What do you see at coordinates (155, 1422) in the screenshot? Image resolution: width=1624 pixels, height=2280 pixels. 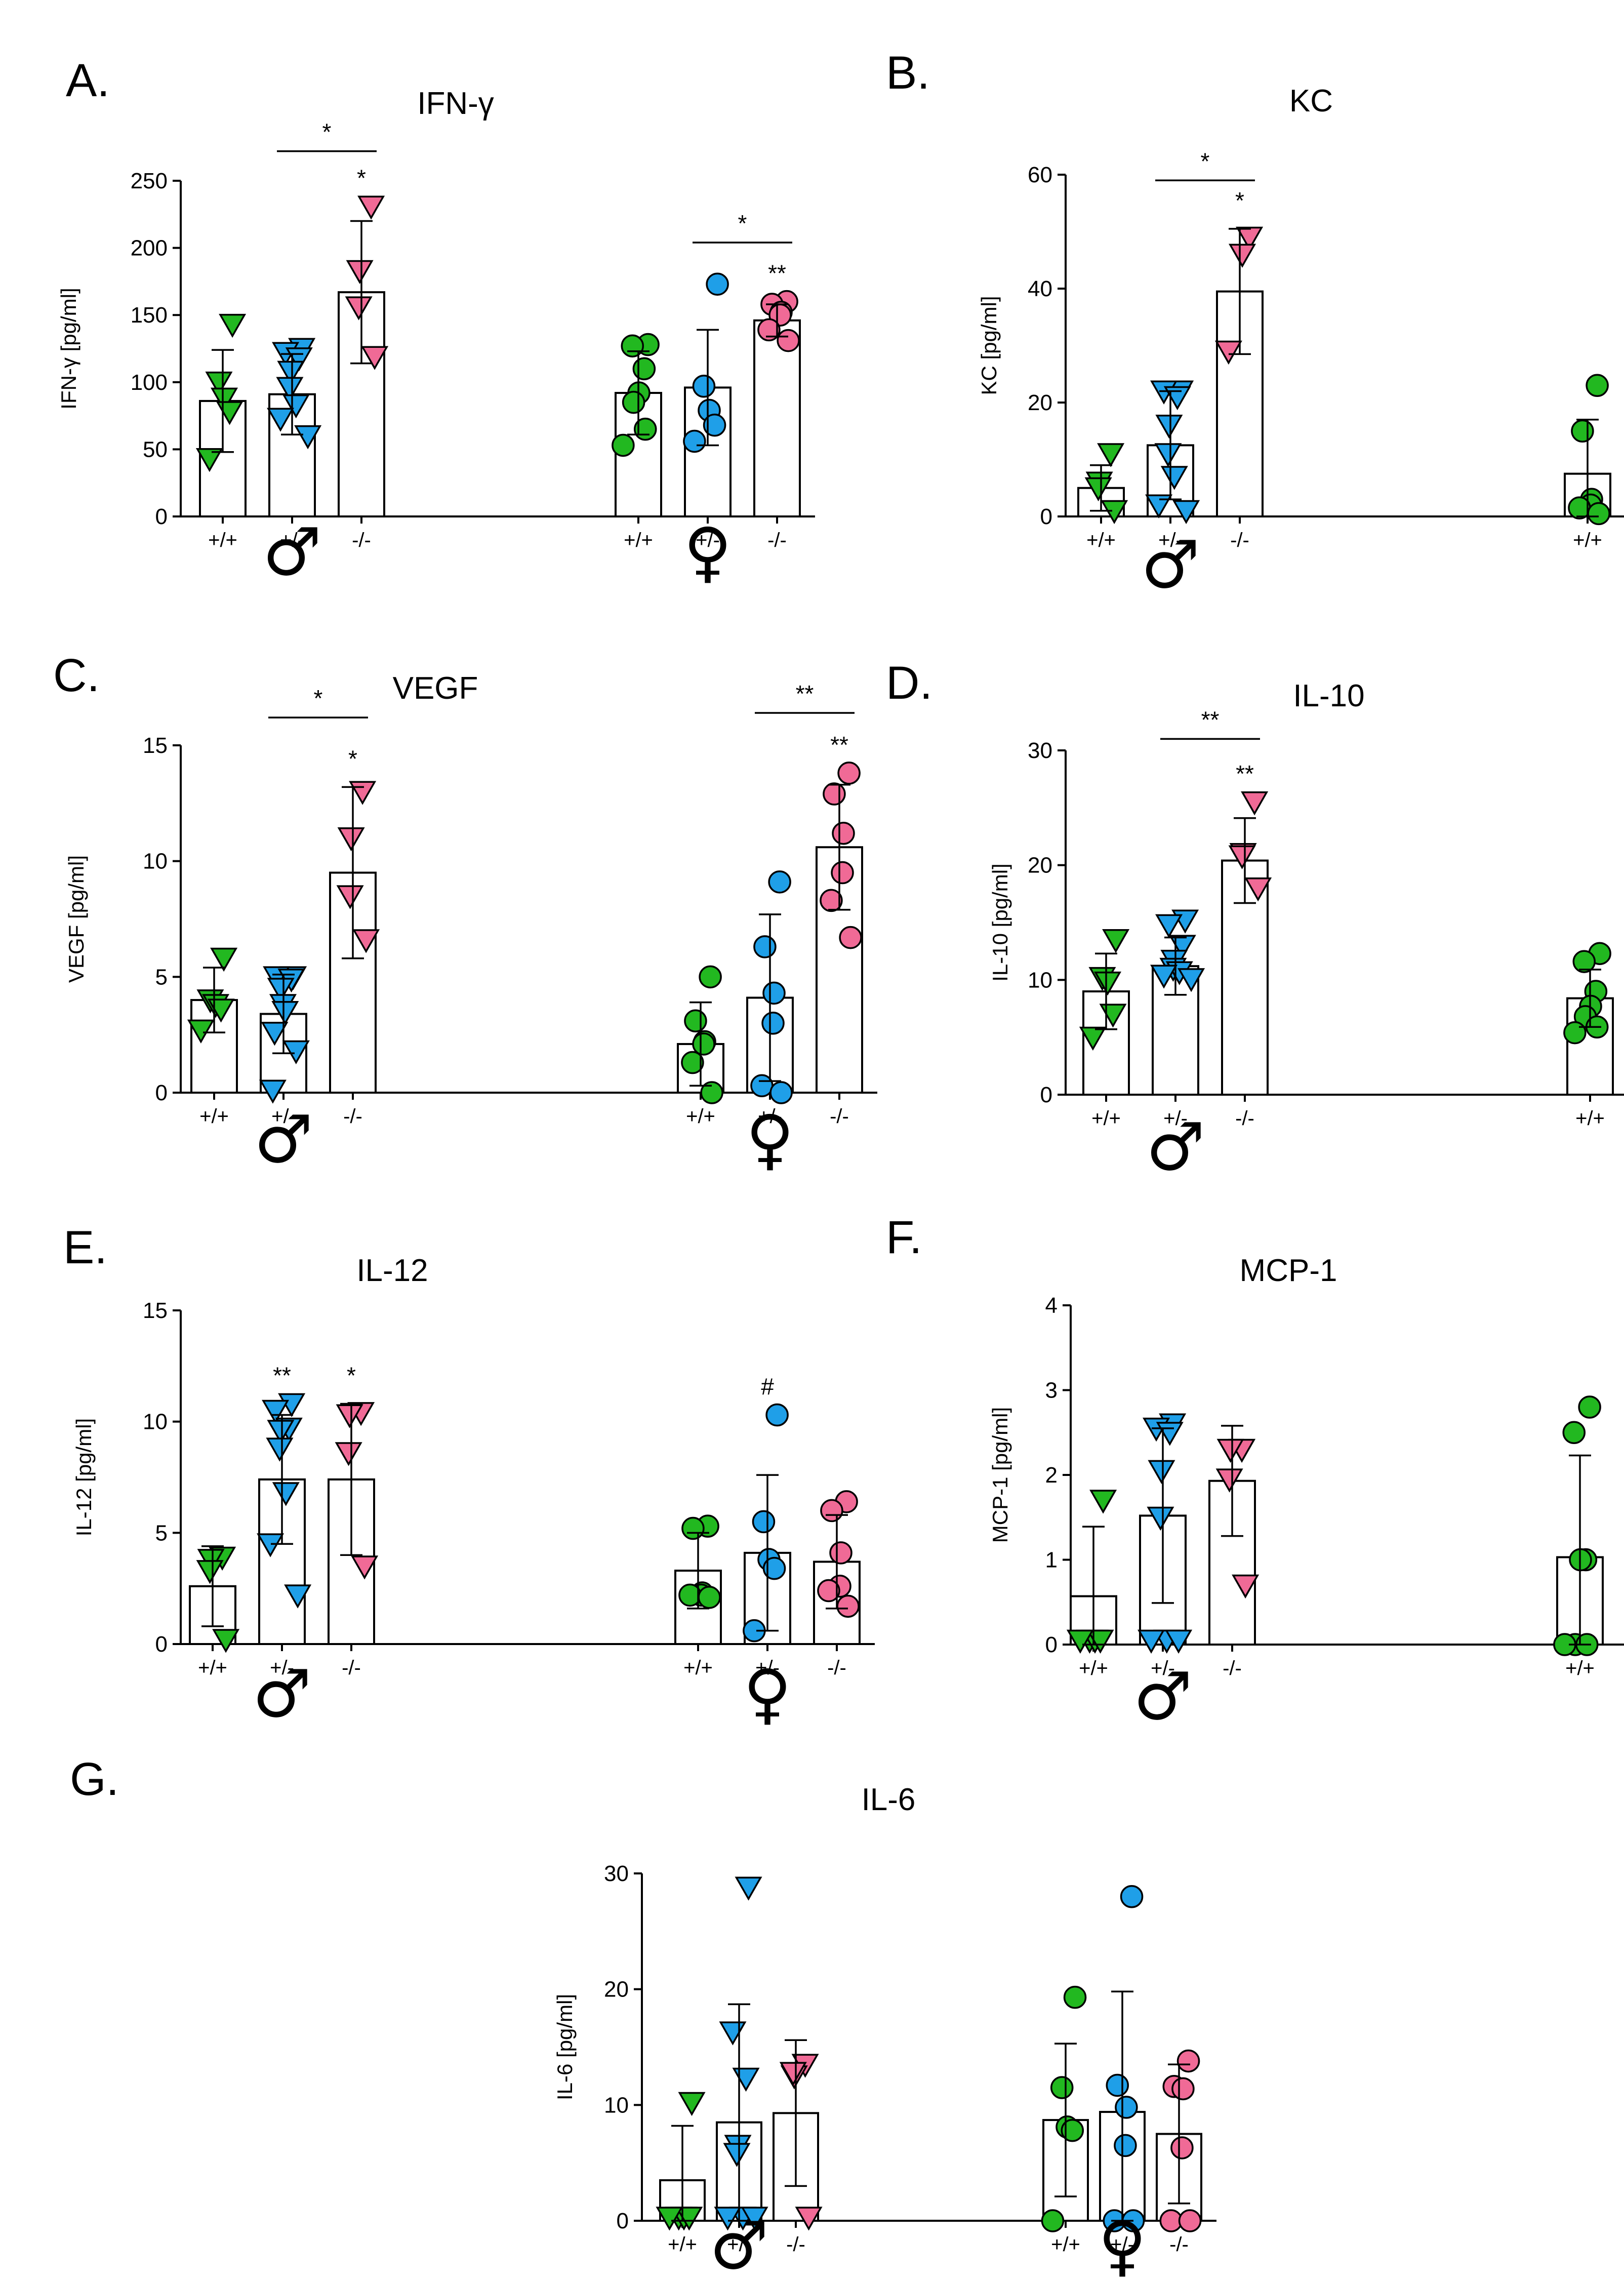 I see `y-tick-label: 10` at bounding box center [155, 1422].